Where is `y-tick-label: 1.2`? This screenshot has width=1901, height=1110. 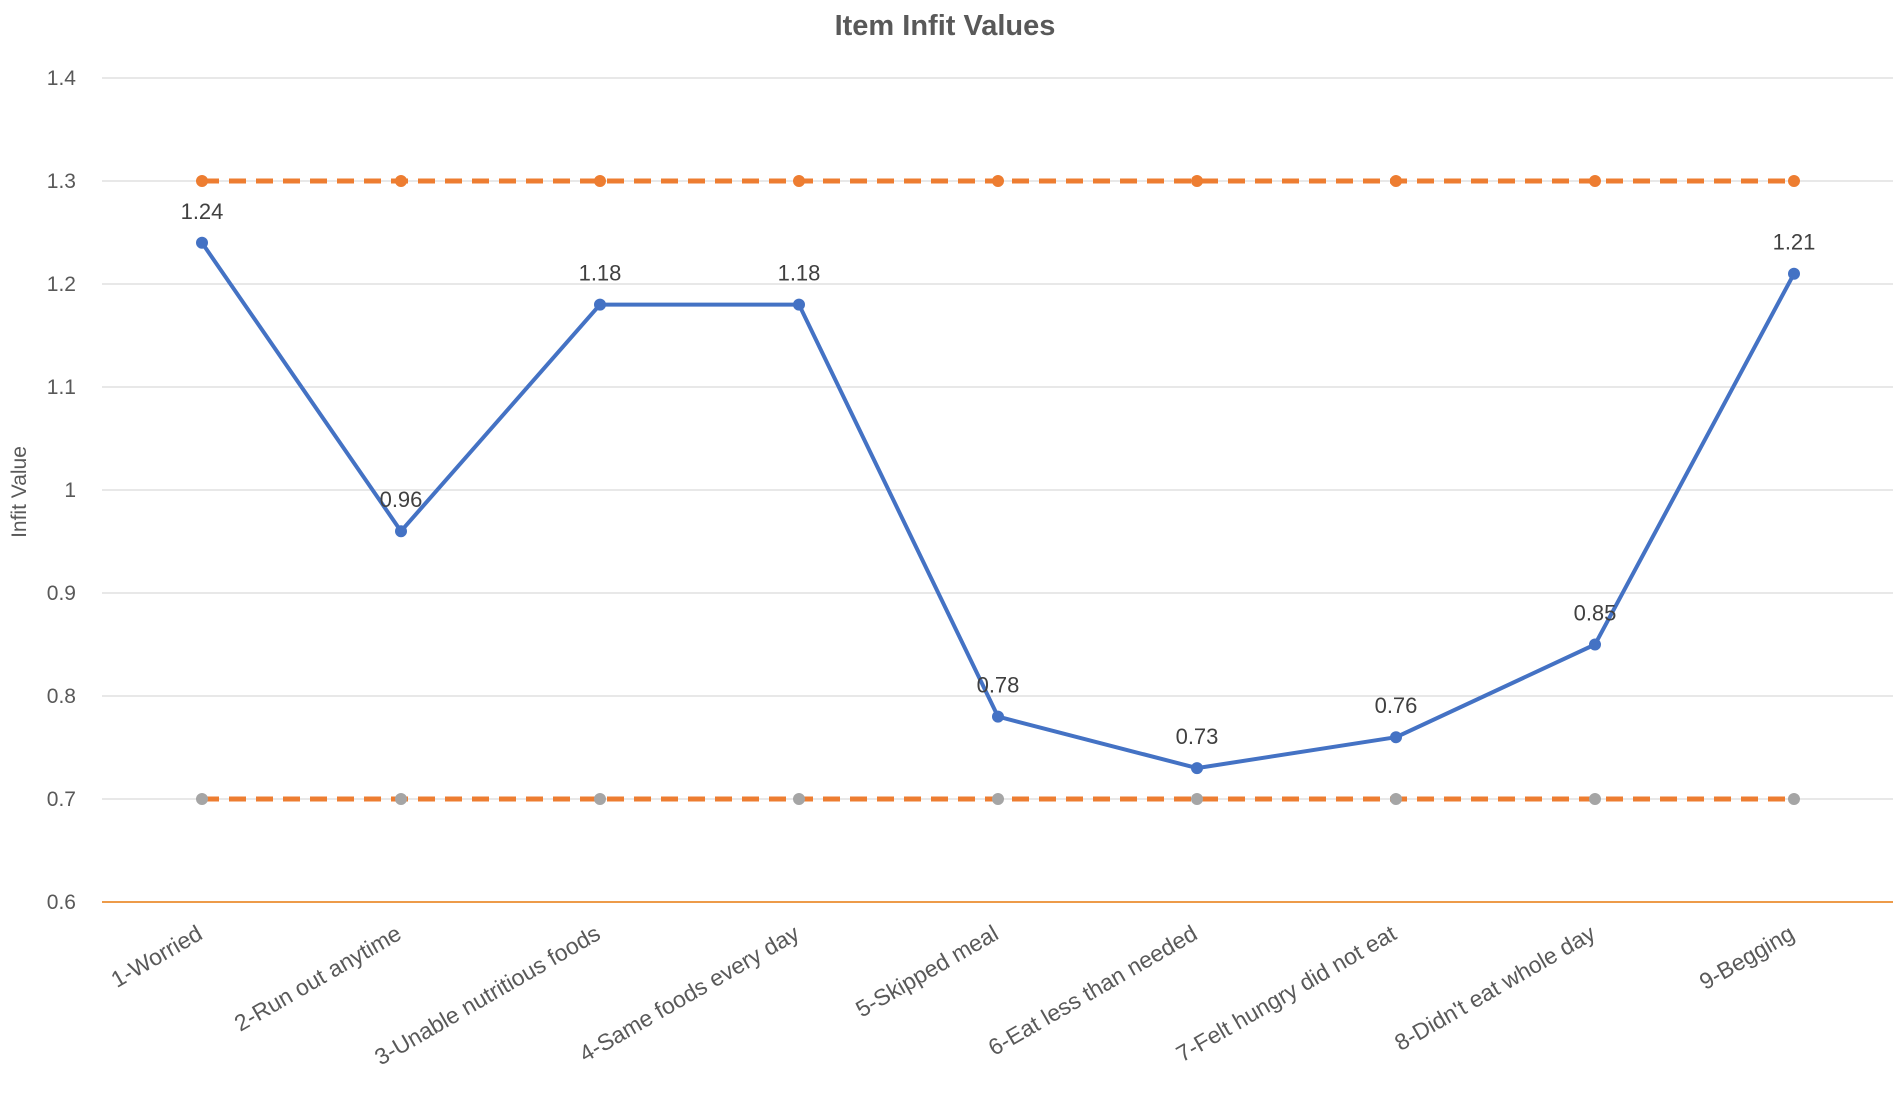 y-tick-label: 1.2 is located at coordinates (61, 284).